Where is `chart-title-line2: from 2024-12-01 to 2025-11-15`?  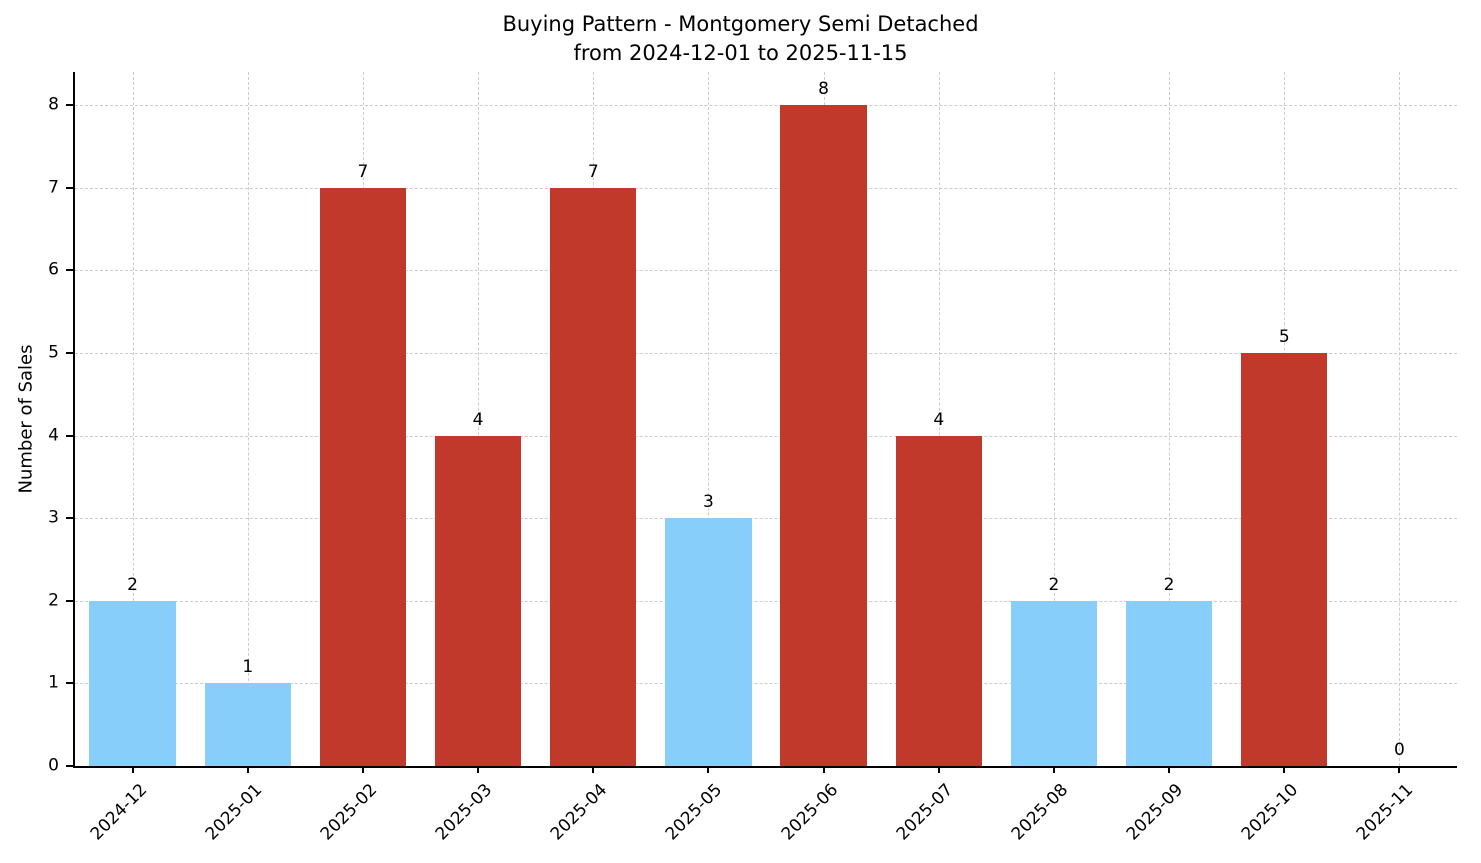
chart-title-line2: from 2024-12-01 to 2025-11-15 is located at coordinates (740, 52).